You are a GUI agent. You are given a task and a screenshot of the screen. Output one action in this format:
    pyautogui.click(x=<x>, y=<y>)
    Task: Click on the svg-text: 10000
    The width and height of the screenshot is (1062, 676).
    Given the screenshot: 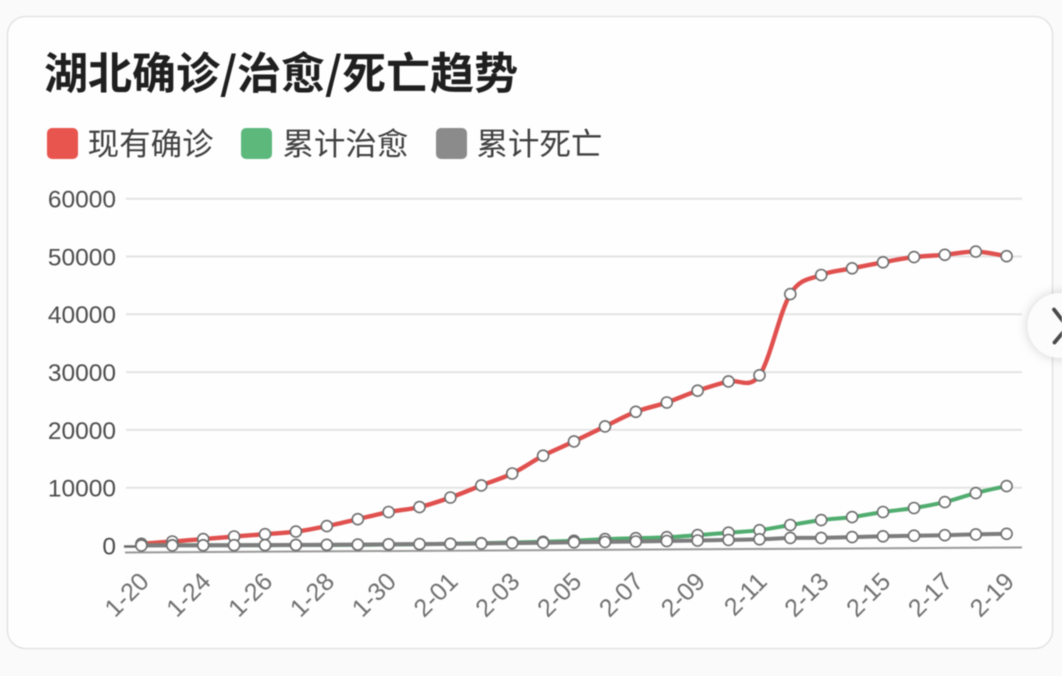 What is the action you would take?
    pyautogui.click(x=82, y=489)
    